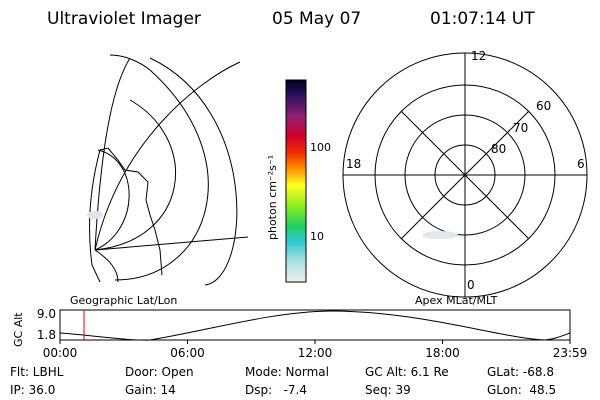 Image resolution: width=600 pixels, height=400 pixels. What do you see at coordinates (276, 390) in the screenshot?
I see `status-field: Dsp: -7.4` at bounding box center [276, 390].